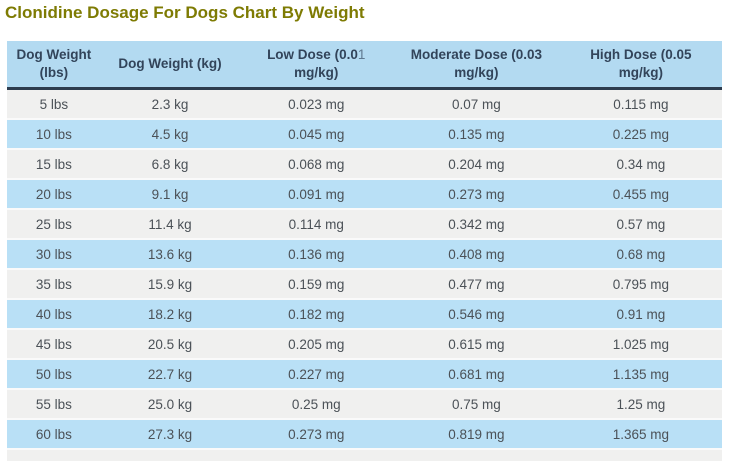 Image resolution: width=729 pixels, height=461 pixels. What do you see at coordinates (316, 283) in the screenshot?
I see `table-cell: 0.159 mg` at bounding box center [316, 283].